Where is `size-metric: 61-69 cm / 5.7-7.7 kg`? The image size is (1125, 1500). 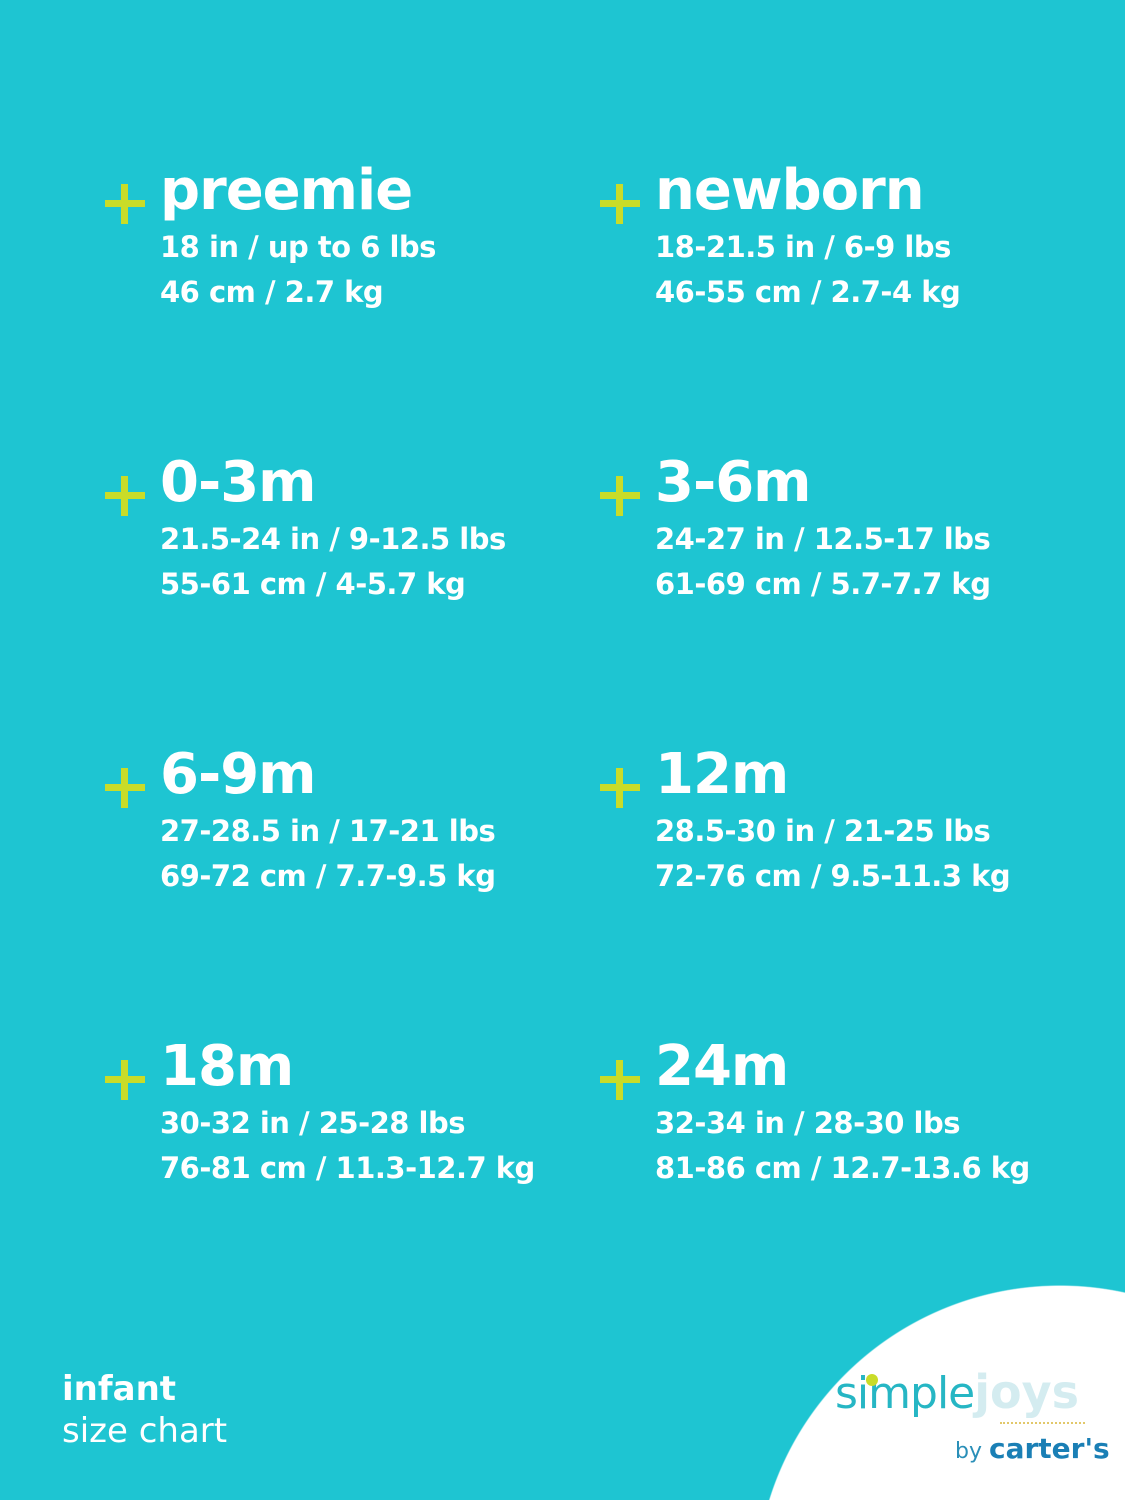 size-metric: 61-69 cm / 5.7-7.7 kg is located at coordinates (823, 584).